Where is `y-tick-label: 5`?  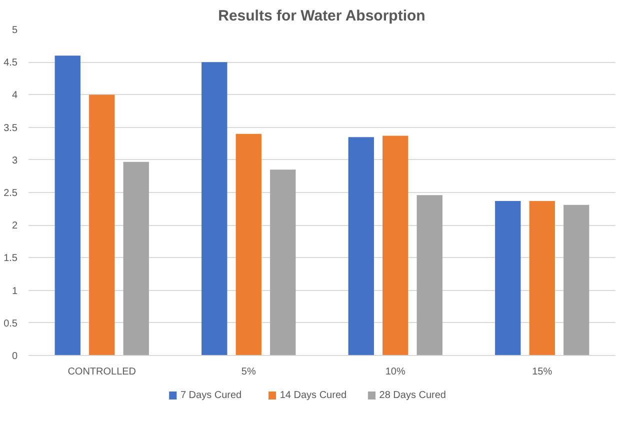
y-tick-label: 5 is located at coordinates (15, 30).